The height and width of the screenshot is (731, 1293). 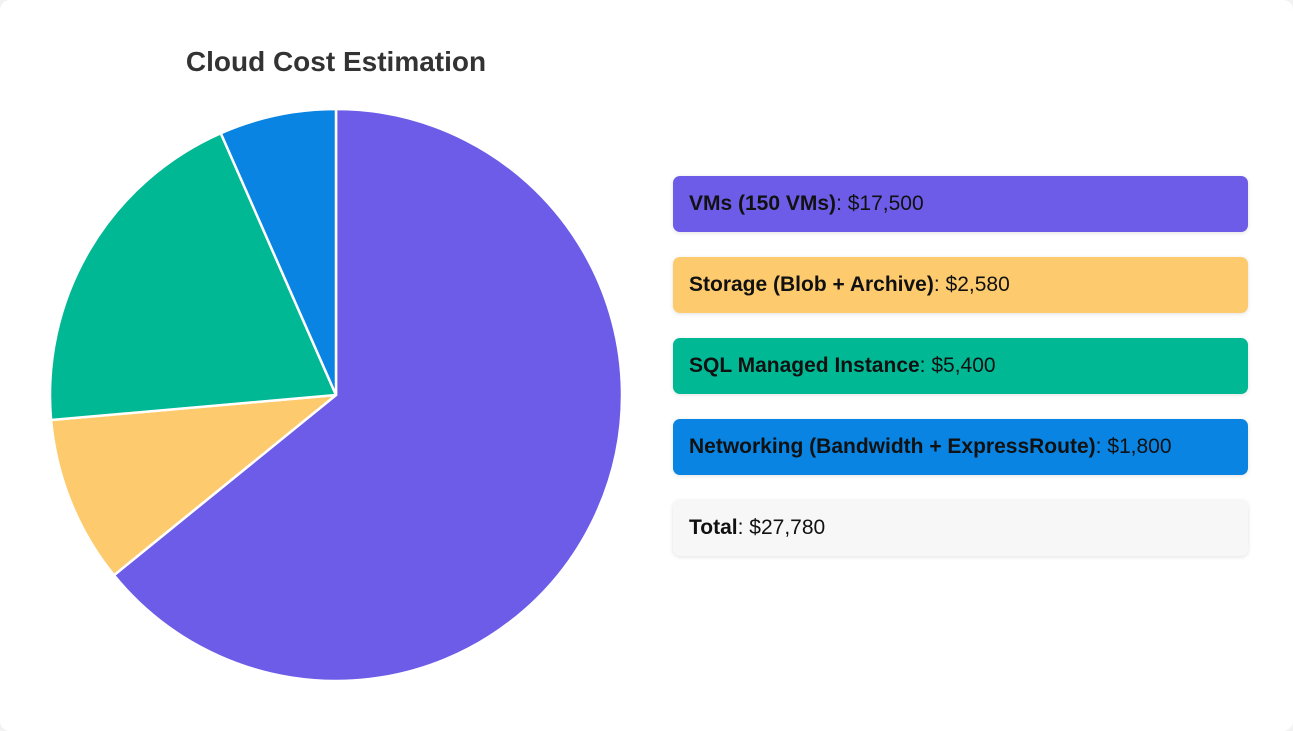 I want to click on slice-sql, so click(x=193, y=276).